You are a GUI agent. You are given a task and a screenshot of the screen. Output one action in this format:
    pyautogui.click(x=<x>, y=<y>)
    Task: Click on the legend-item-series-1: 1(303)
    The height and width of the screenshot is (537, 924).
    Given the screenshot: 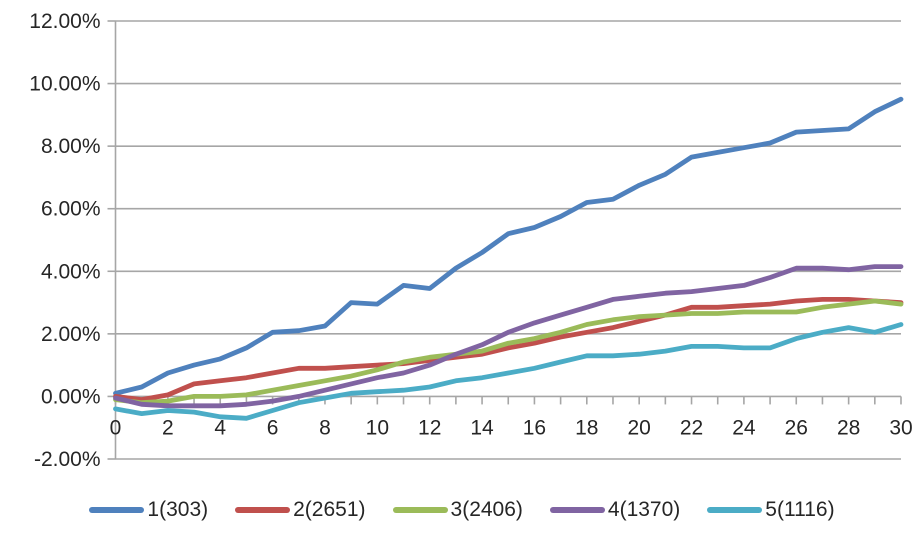 What is the action you would take?
    pyautogui.click(x=148, y=509)
    